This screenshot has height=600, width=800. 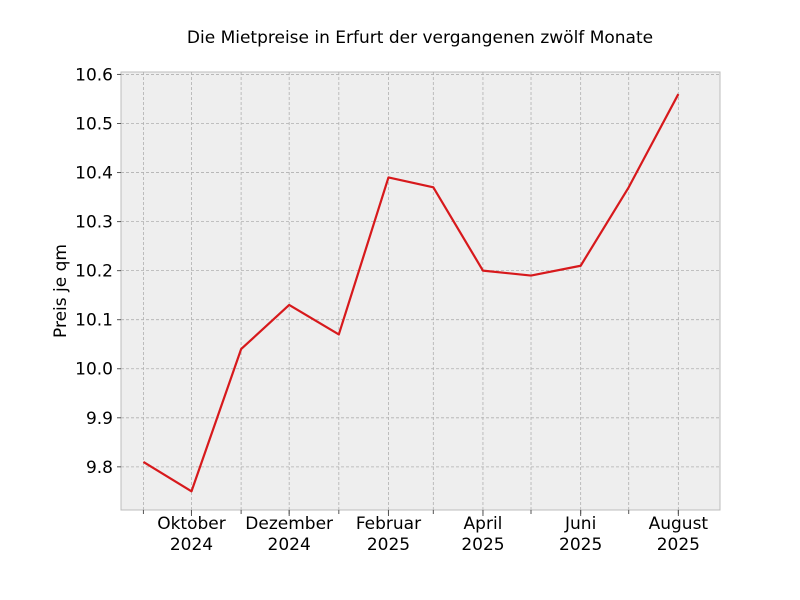 I want to click on x-tick-label: April 2025, so click(x=482, y=534).